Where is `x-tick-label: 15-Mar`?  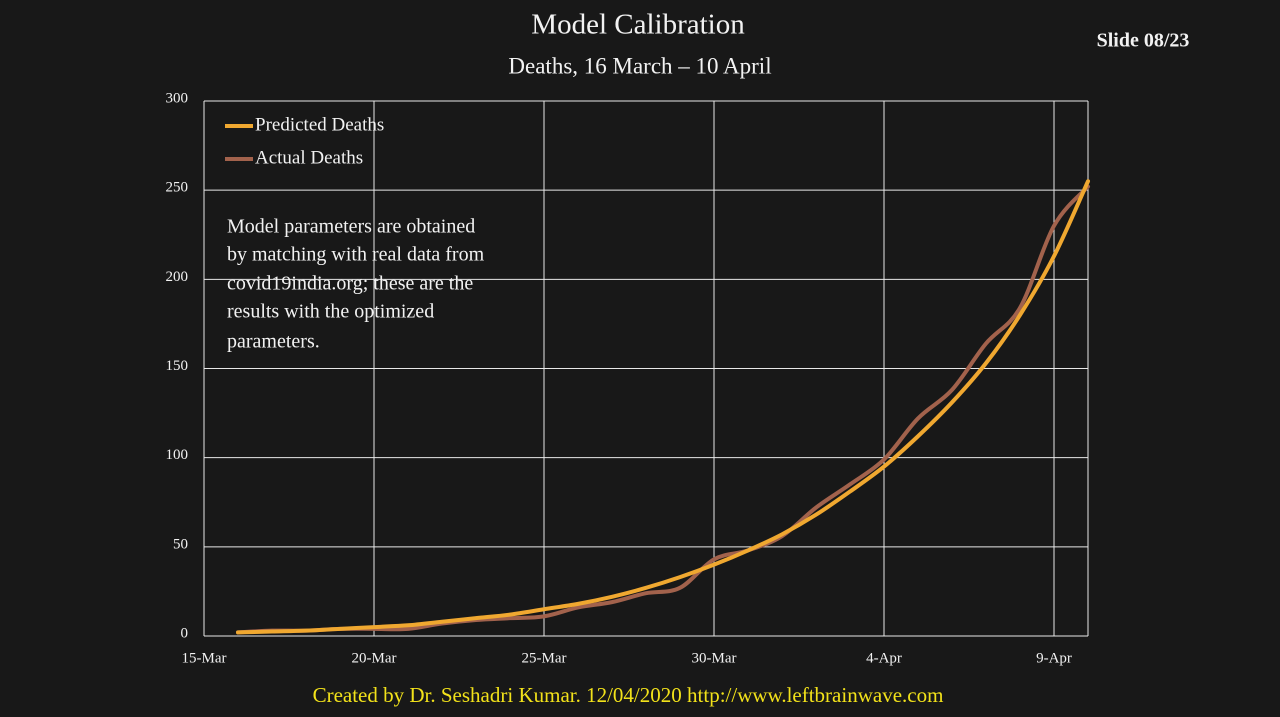
x-tick-label: 15-Mar is located at coordinates (204, 658).